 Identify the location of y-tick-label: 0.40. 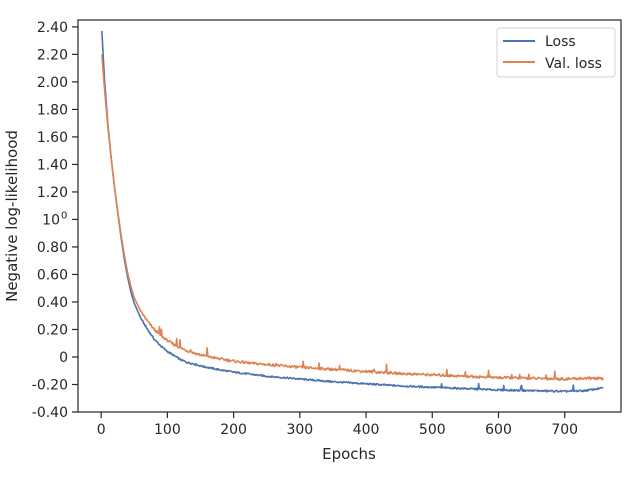
(52, 303).